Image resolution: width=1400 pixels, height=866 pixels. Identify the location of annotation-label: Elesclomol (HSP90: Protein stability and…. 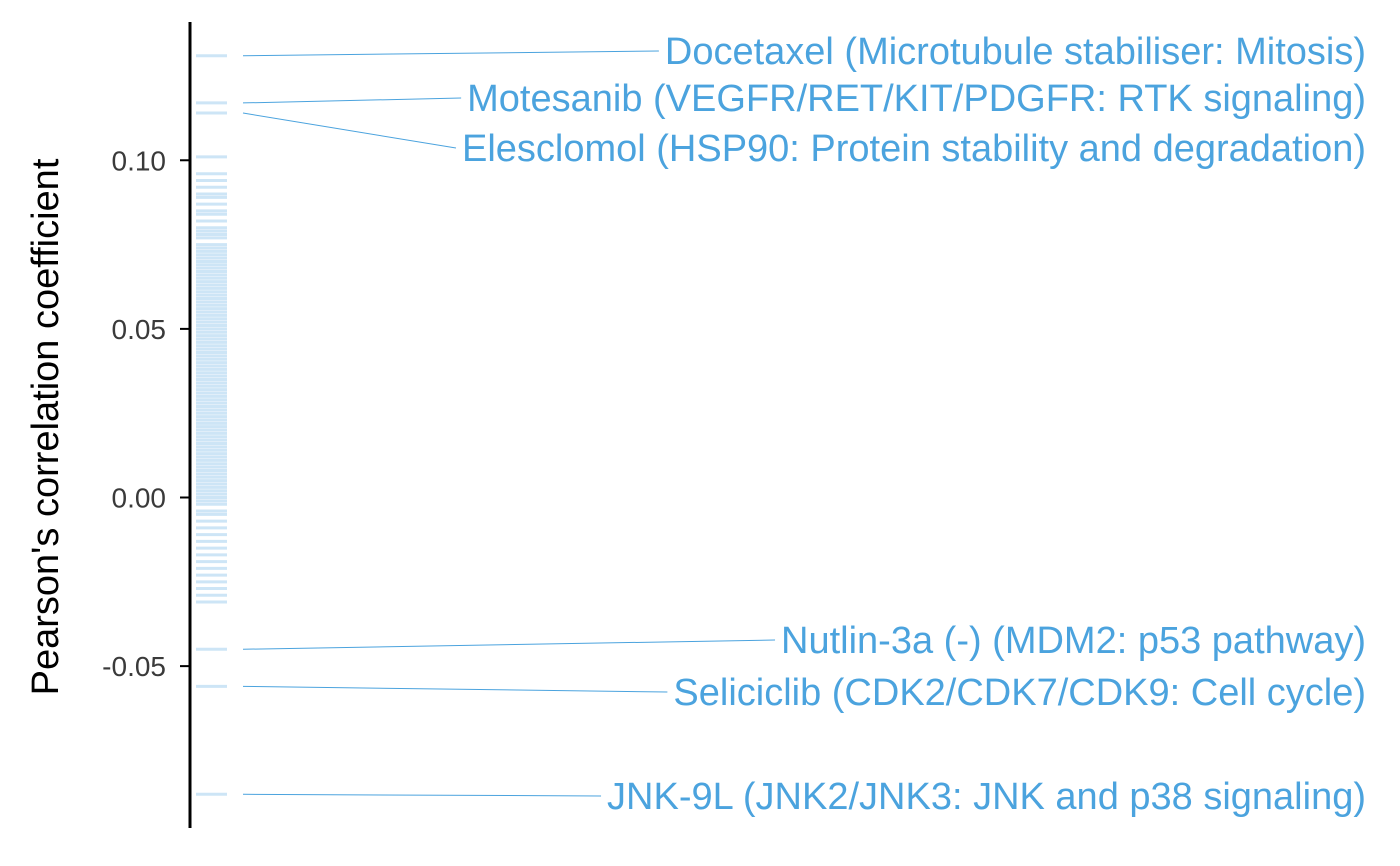
(914, 149).